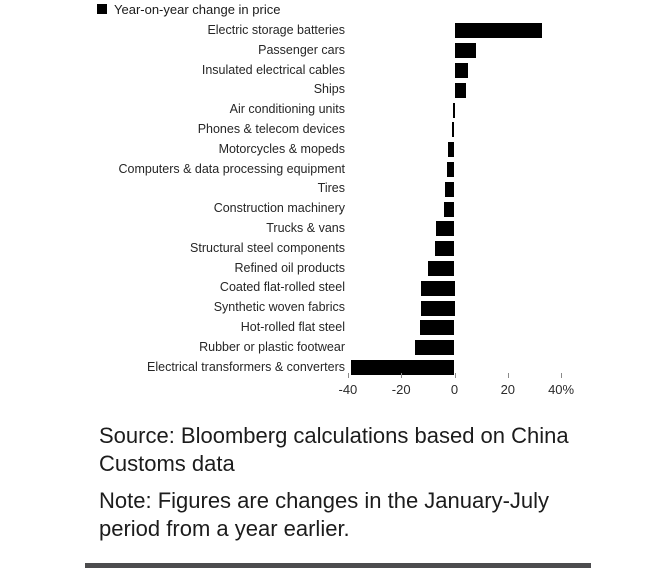  What do you see at coordinates (246, 366) in the screenshot?
I see `category-label: Electrical transformers & converters` at bounding box center [246, 366].